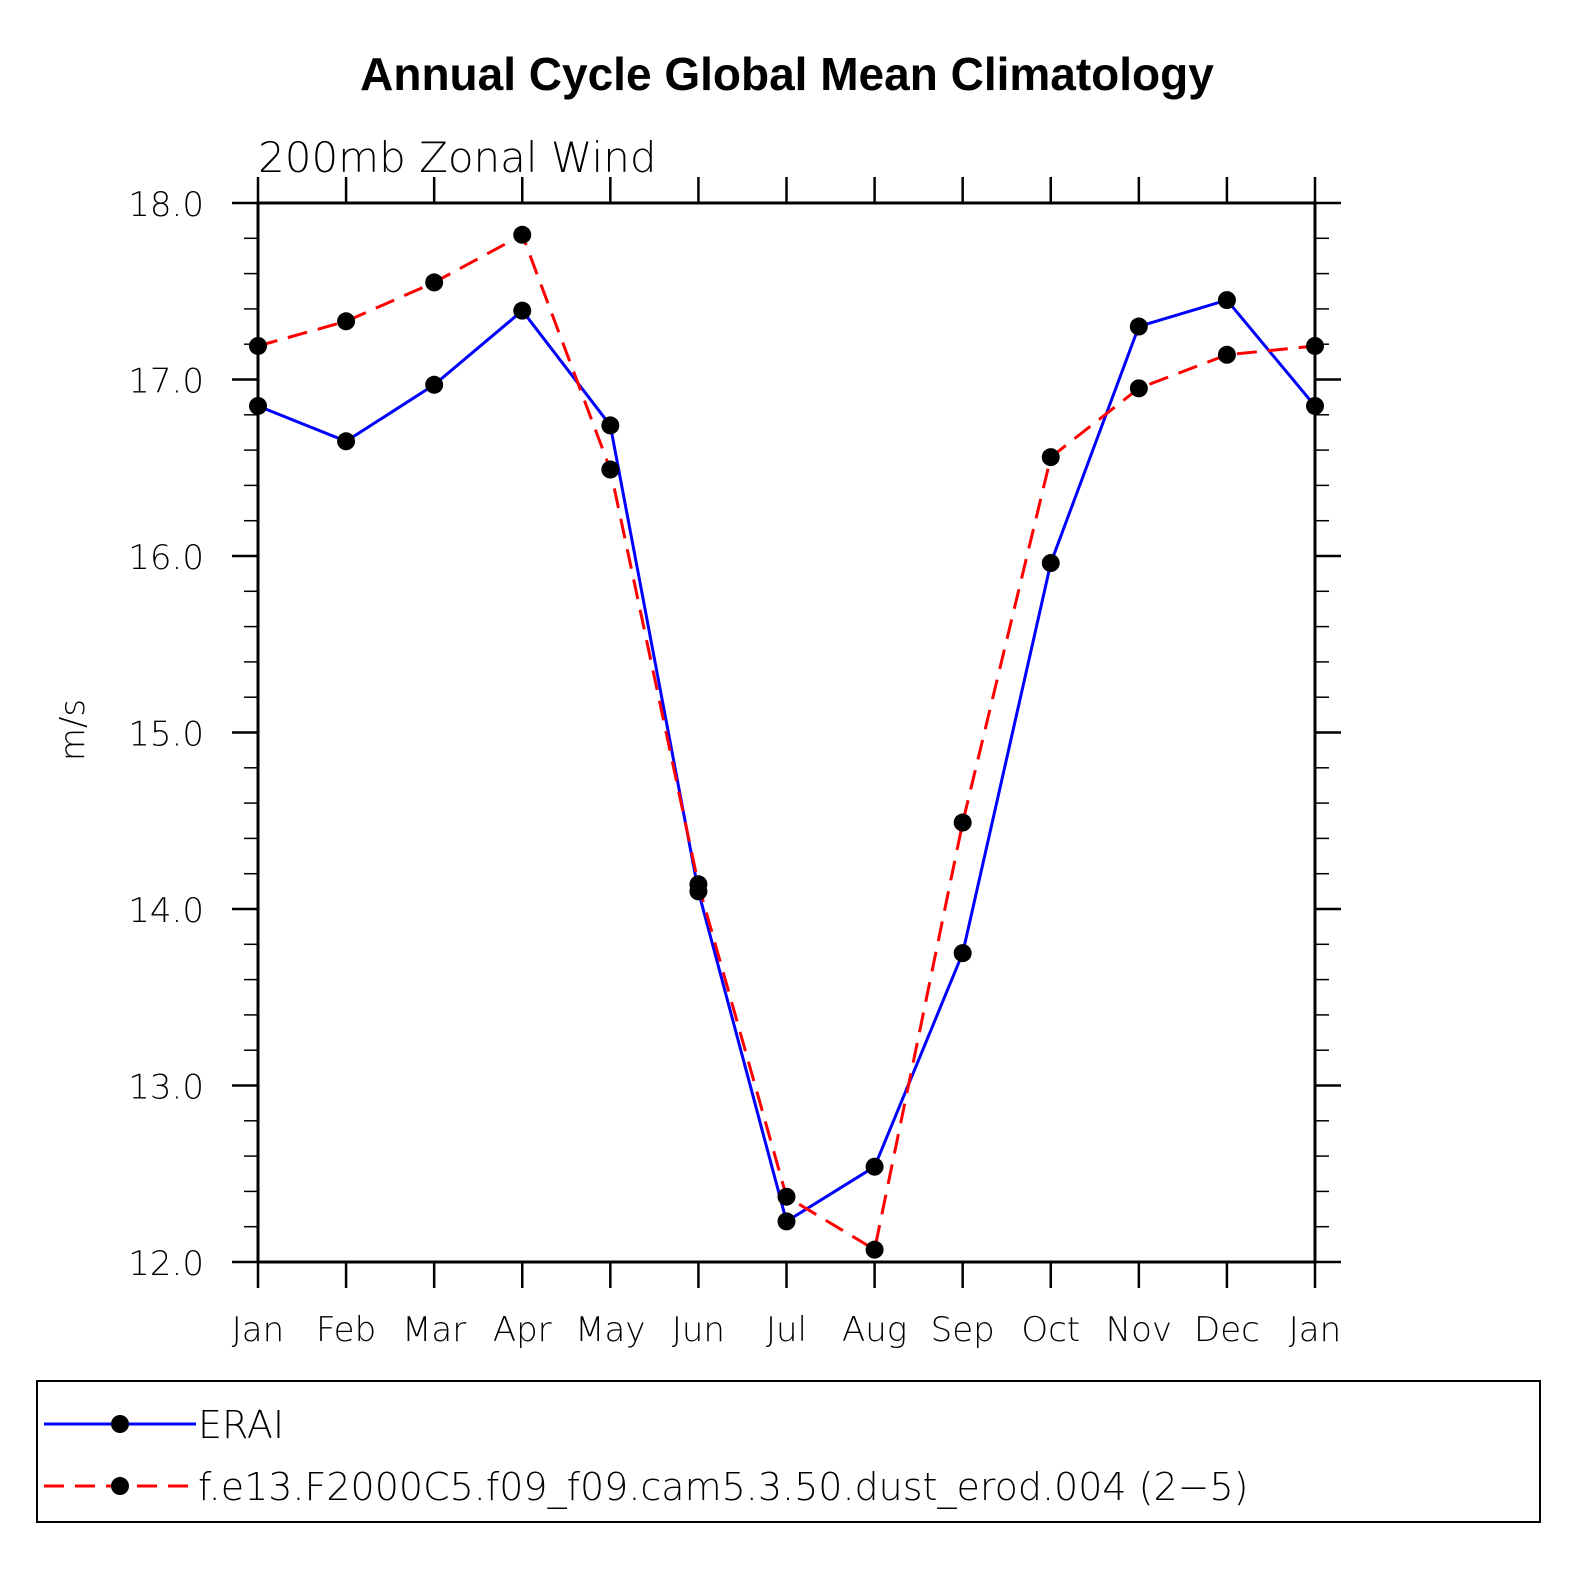 The height and width of the screenshot is (1574, 1574). I want to click on y-tick-label: 18.0, so click(166, 205).